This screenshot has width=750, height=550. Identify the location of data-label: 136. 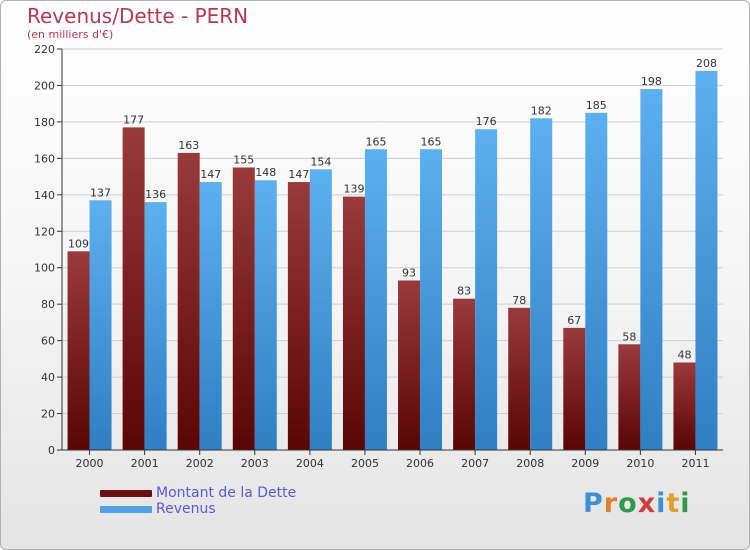
(155, 194).